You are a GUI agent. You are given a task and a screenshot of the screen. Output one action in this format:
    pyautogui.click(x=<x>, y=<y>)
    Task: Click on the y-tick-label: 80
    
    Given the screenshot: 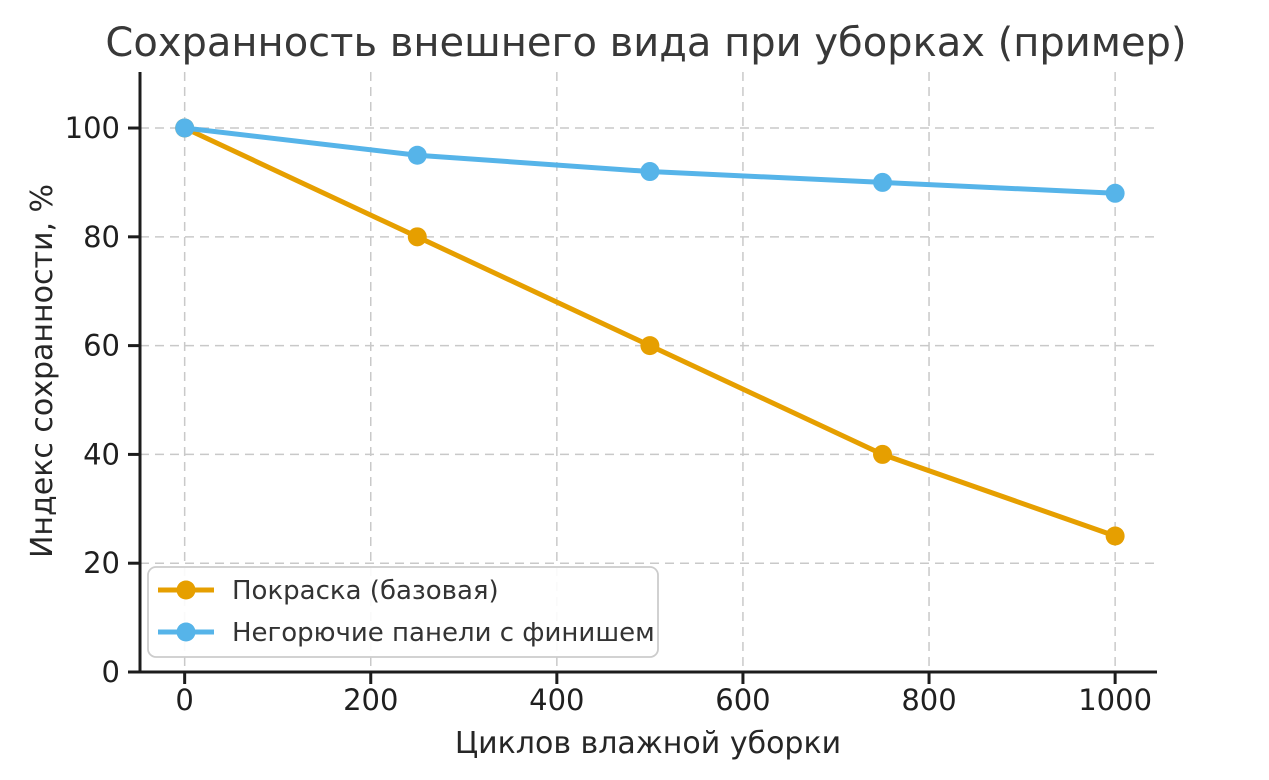 What is the action you would take?
    pyautogui.click(x=101, y=237)
    